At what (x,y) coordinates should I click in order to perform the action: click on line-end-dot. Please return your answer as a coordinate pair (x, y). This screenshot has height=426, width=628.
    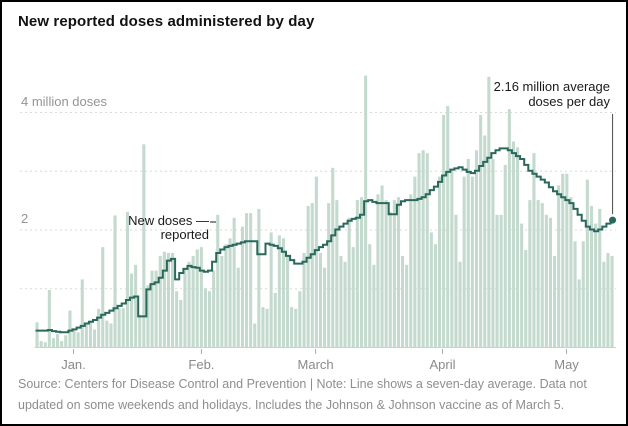
    Looking at the image, I should click on (613, 220).